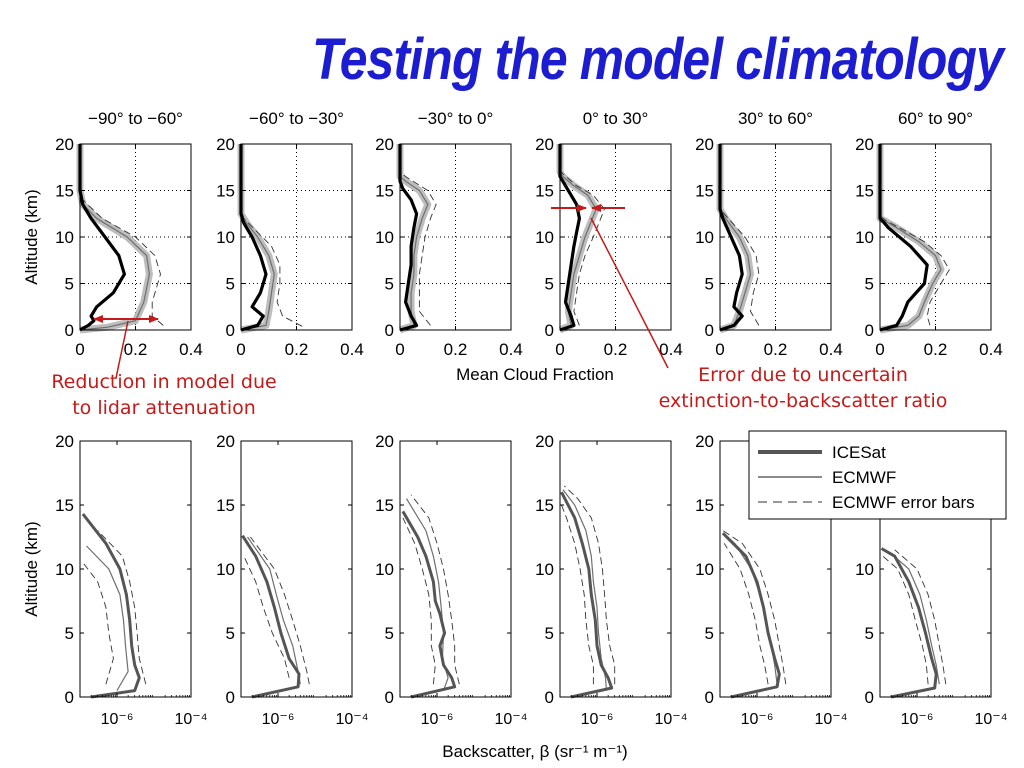 The height and width of the screenshot is (768, 1024). I want to click on annotation-left-line-2: to lidar attenuation, so click(164, 408).